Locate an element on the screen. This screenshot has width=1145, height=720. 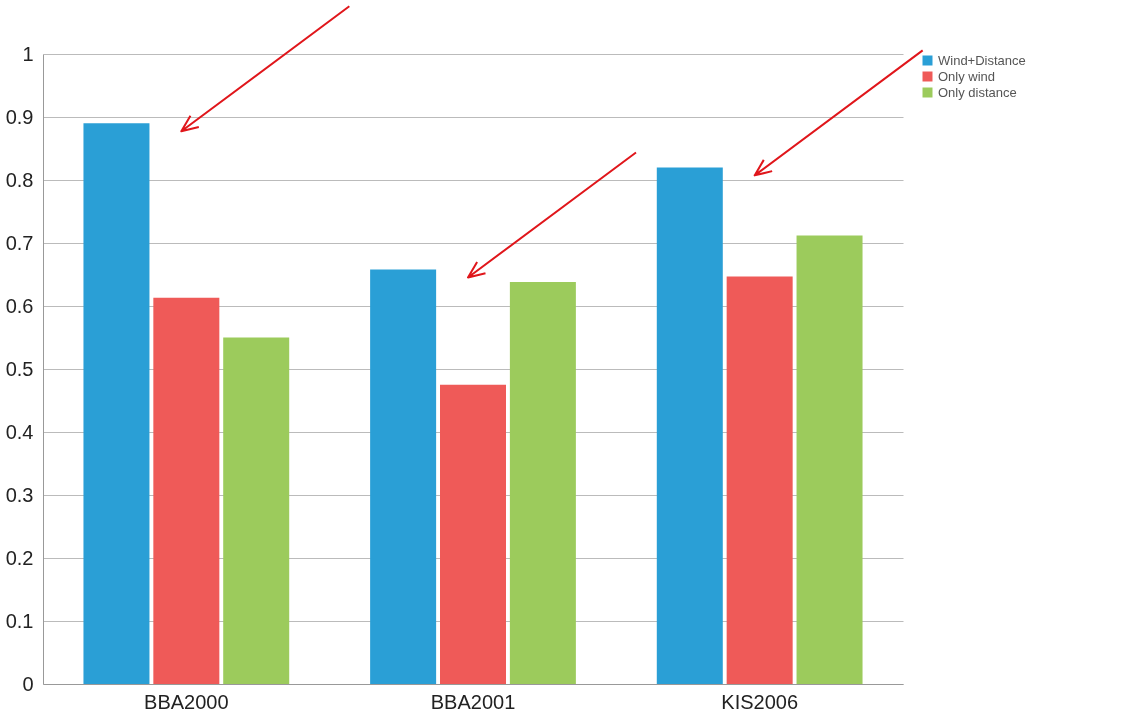
y-tick-label: 0.5 is located at coordinates (19, 368).